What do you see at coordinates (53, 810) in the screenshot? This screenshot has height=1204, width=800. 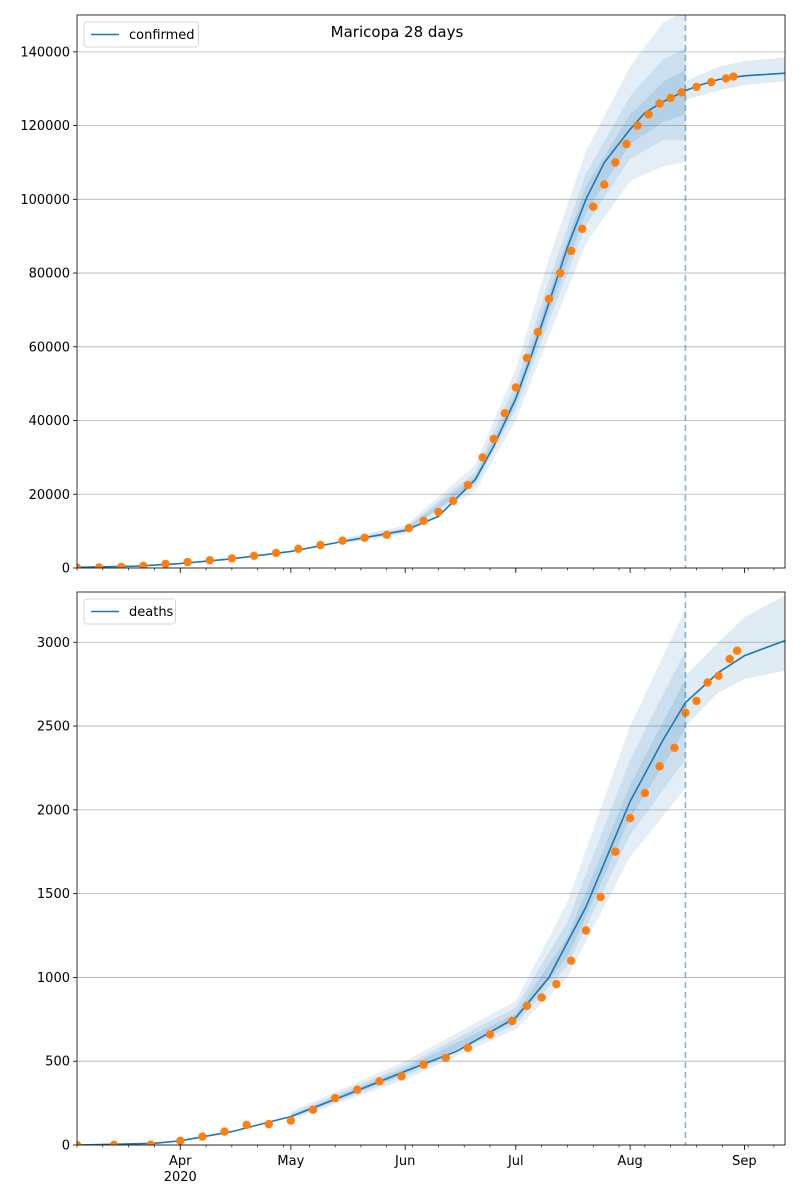 I see `y-tick-label: 2000` at bounding box center [53, 810].